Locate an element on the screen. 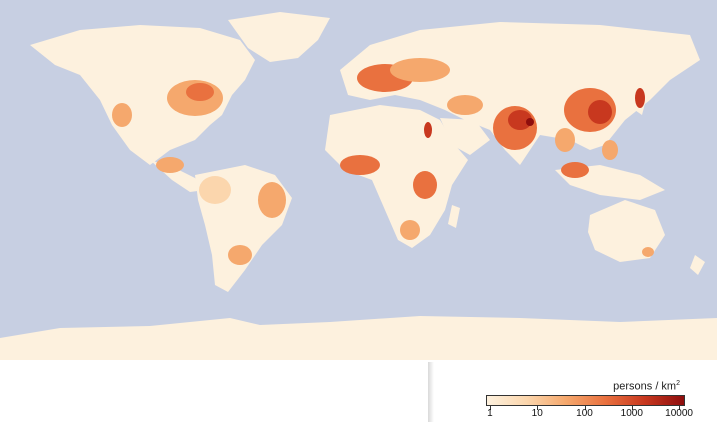 The height and width of the screenshot is (422, 717). density-argentina is located at coordinates (240, 255).